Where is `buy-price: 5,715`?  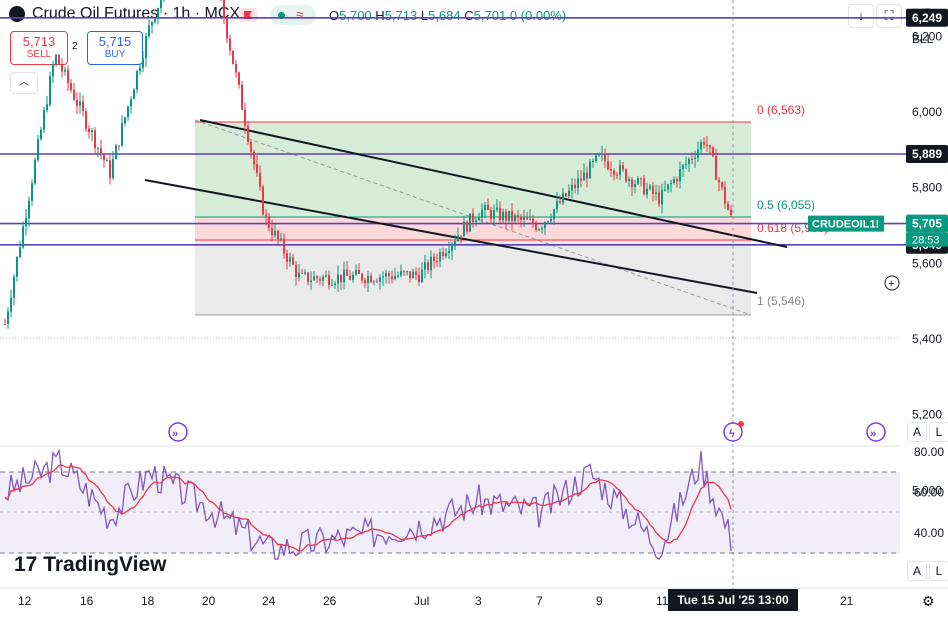 buy-price: 5,715 is located at coordinates (115, 41).